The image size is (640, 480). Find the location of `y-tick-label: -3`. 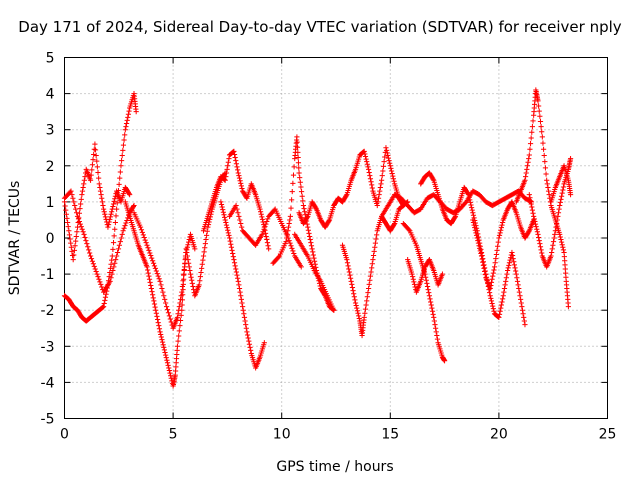

y-tick-label: -3 is located at coordinates (48, 347).